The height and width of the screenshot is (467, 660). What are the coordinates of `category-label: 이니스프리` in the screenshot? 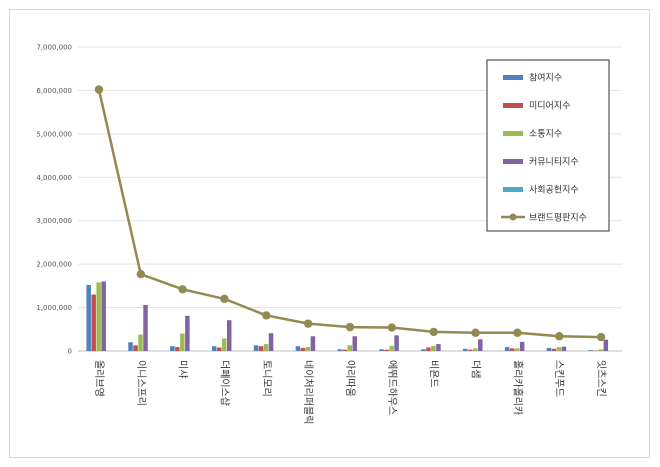 It's located at (141, 383).